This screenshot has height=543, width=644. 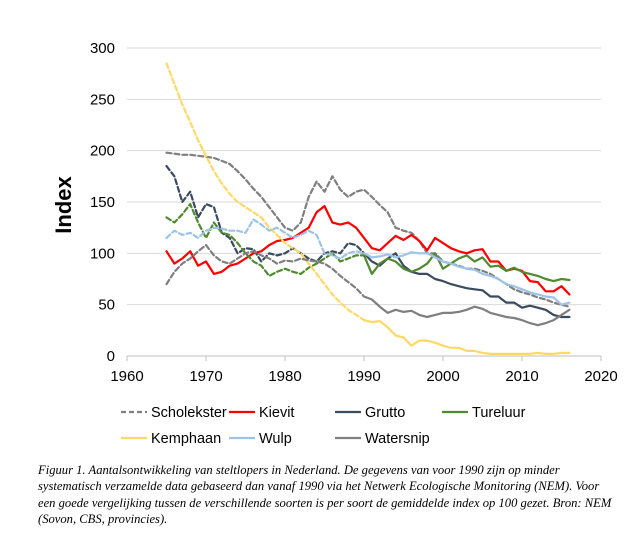 I want to click on series-line-kemphaan, so click(x=466, y=337).